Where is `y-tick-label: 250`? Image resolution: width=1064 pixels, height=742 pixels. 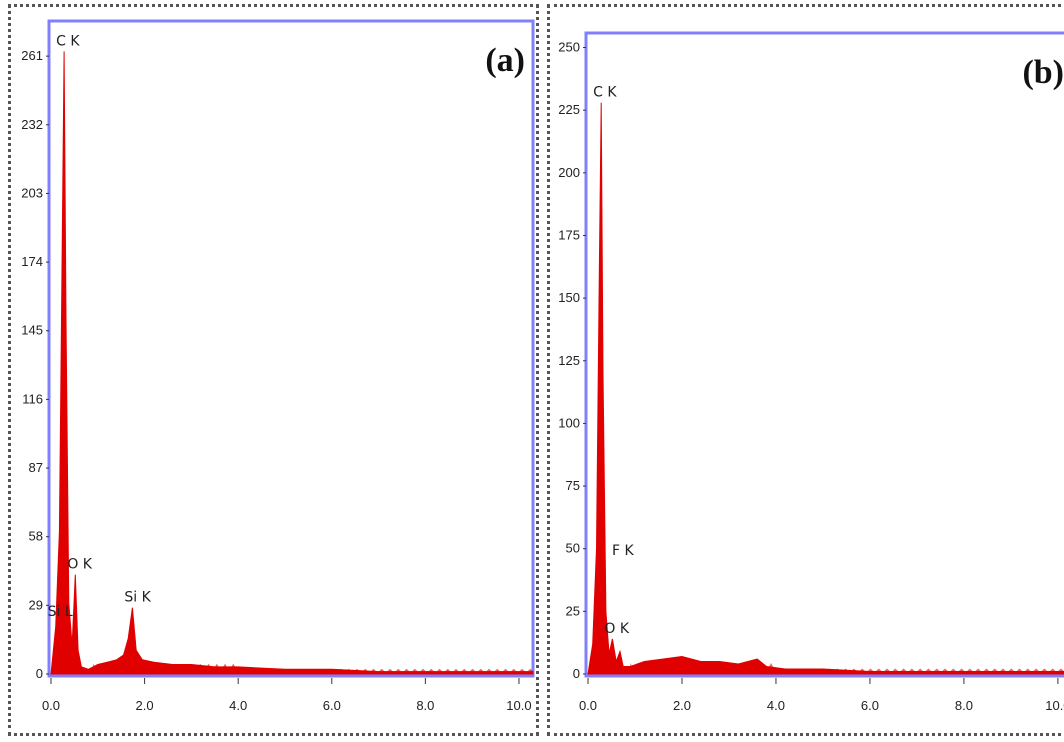 y-tick-label: 250 is located at coordinates (569, 47).